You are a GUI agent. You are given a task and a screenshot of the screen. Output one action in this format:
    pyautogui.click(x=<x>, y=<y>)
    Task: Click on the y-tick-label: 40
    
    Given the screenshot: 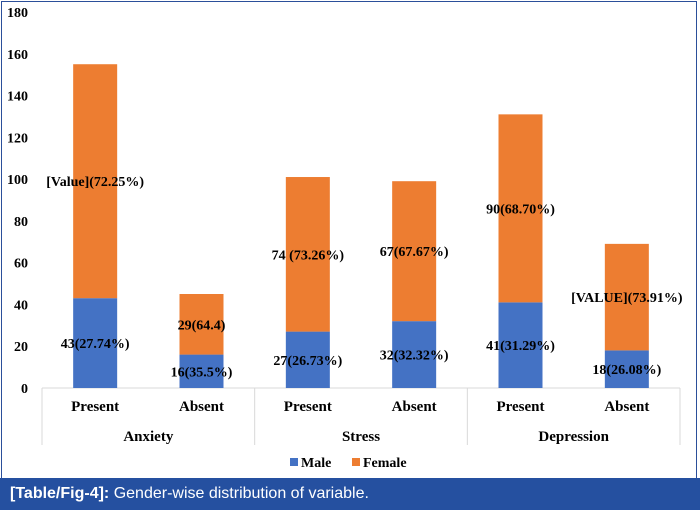 What is the action you would take?
    pyautogui.click(x=21, y=305)
    